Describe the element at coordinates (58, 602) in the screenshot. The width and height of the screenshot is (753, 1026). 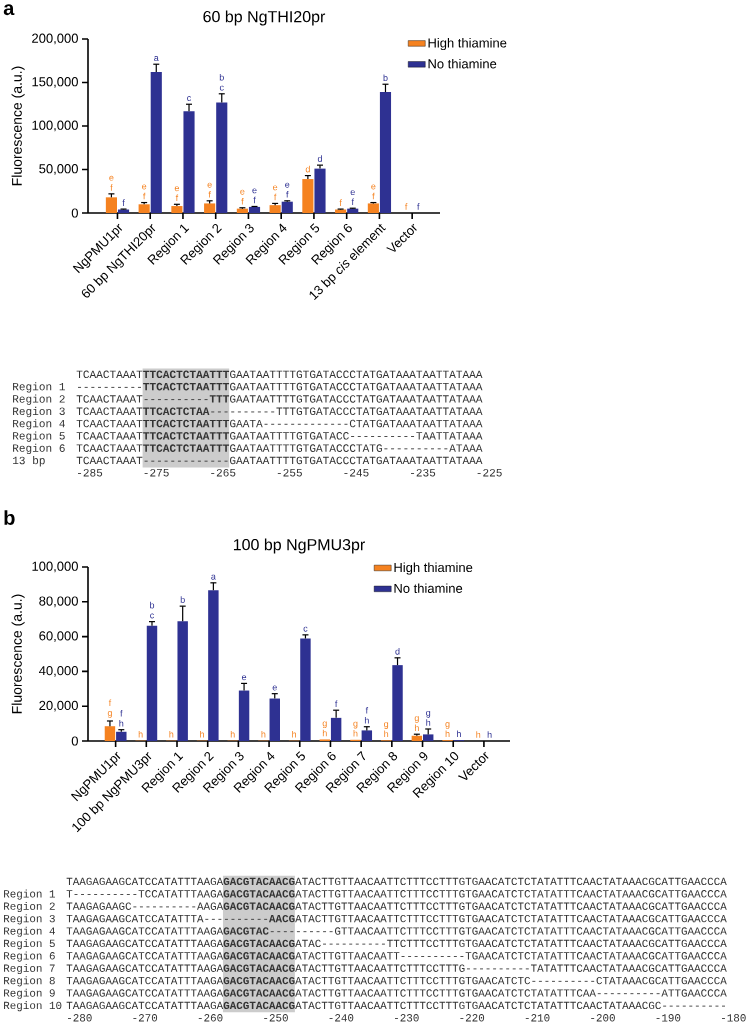
I see `y-tick-label: 80,000` at that location.